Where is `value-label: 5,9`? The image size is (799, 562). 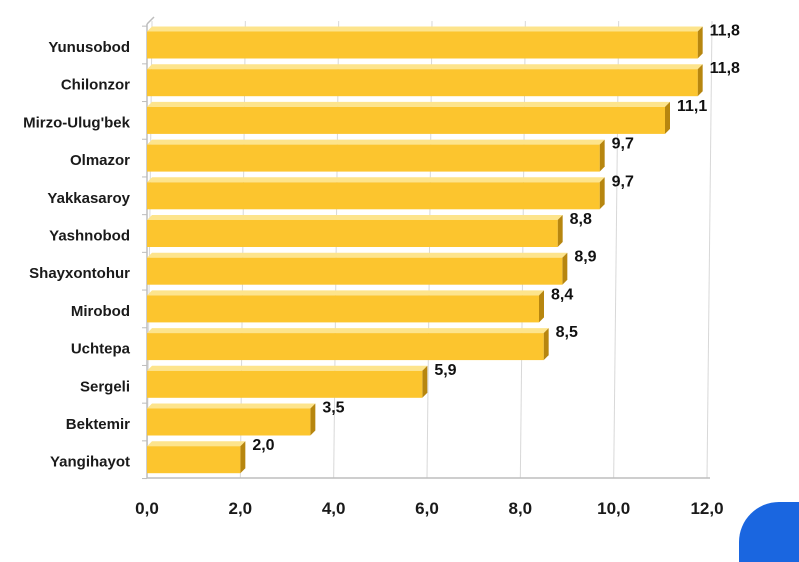 value-label: 5,9 is located at coordinates (445, 370).